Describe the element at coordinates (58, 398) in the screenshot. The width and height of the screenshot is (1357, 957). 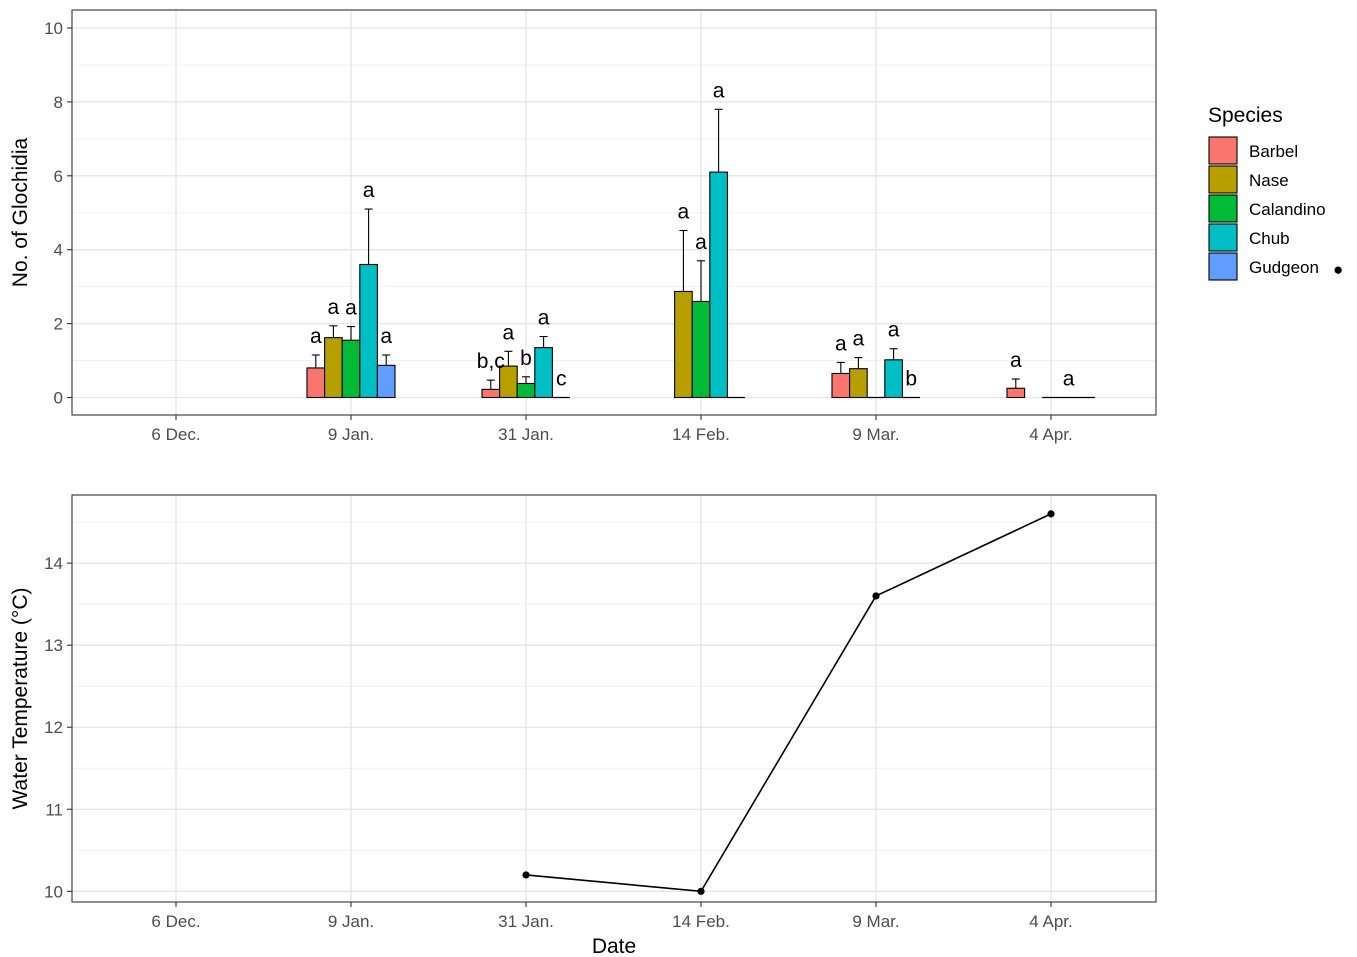
I see `top-y-tick-label: 0` at that location.